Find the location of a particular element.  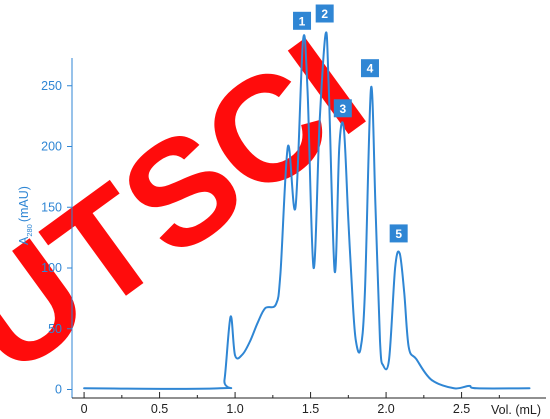

x-axis-title: Vol. (mL) is located at coordinates (516, 410).